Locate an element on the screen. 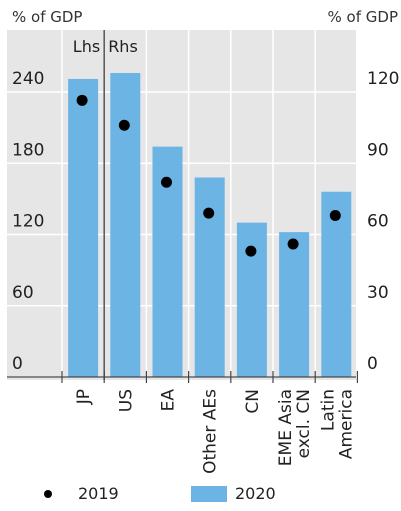 The width and height of the screenshot is (401, 511). legend-item-2020: 2020 is located at coordinates (233, 493).